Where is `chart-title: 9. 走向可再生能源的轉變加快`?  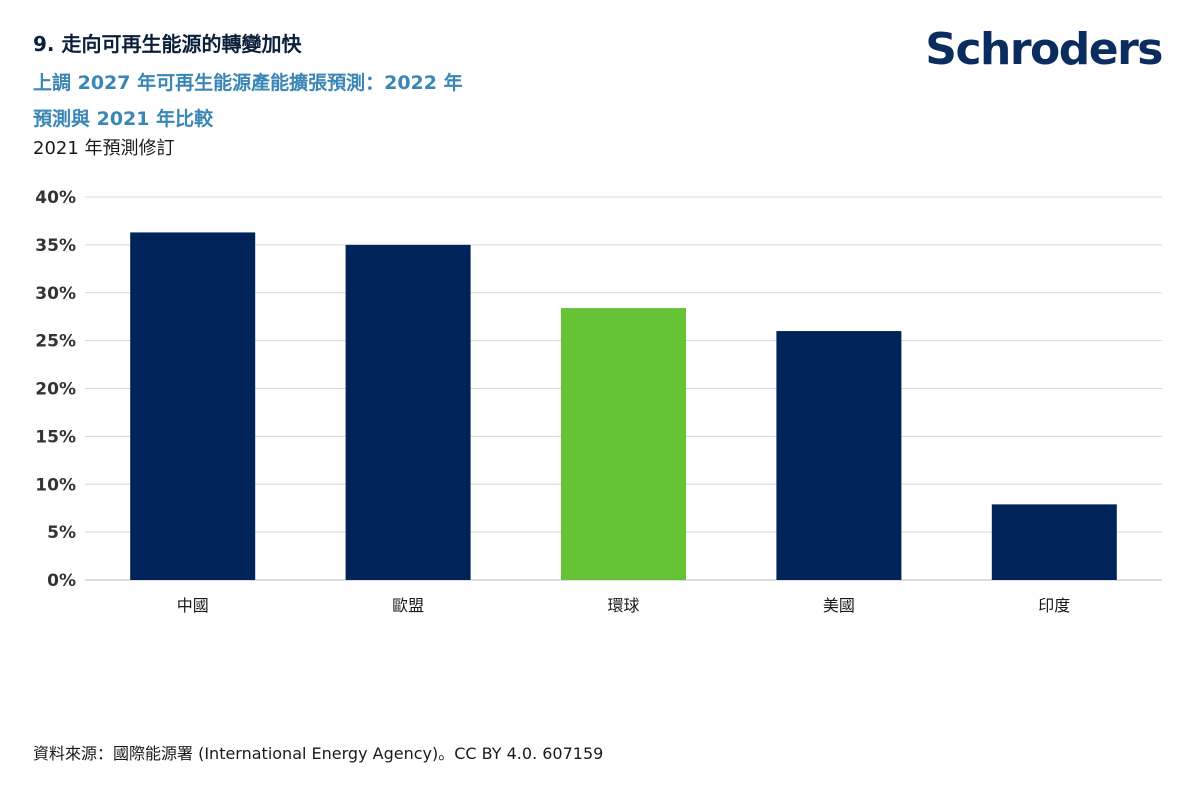 chart-title: 9. 走向可再生能源的轉變加快 is located at coordinates (167, 44).